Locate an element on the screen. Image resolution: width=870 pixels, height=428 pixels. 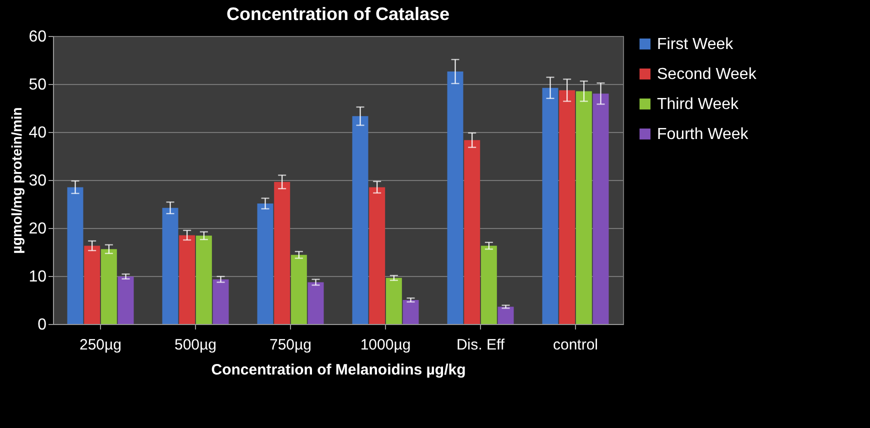
y-axis-title: µgmol/mg protein/min is located at coordinates (16, 180).